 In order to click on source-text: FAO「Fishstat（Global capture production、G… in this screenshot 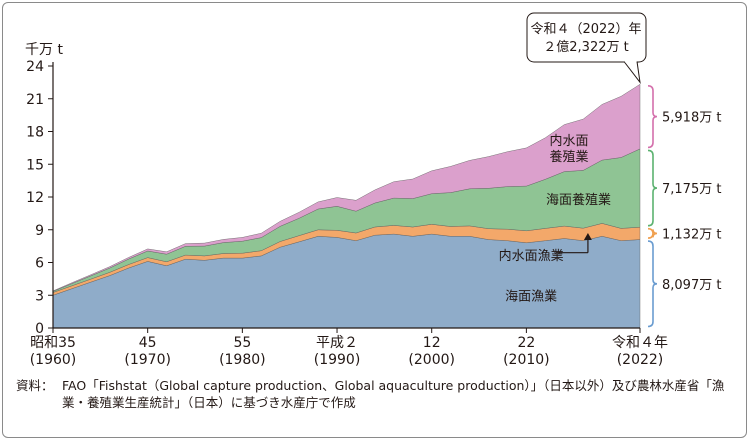, I will do `click(393, 394)`.